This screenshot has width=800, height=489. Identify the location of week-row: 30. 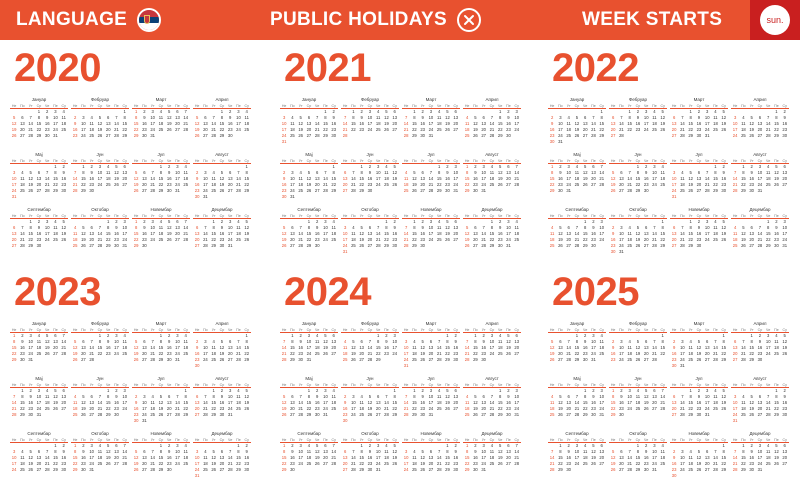
(222, 366).